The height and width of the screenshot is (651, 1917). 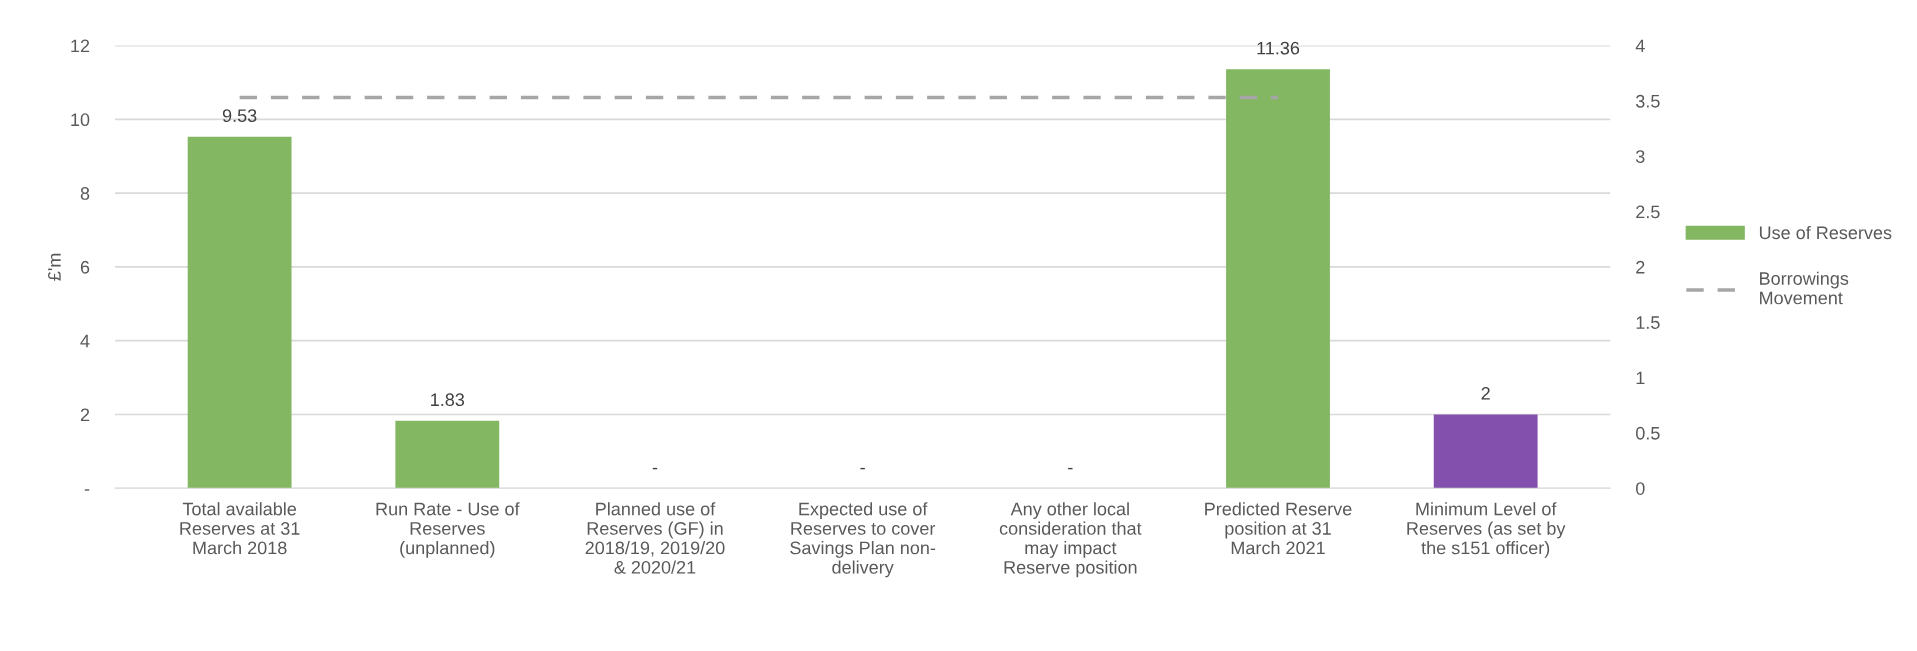 I want to click on data-label: 11.36, so click(x=1278, y=48).